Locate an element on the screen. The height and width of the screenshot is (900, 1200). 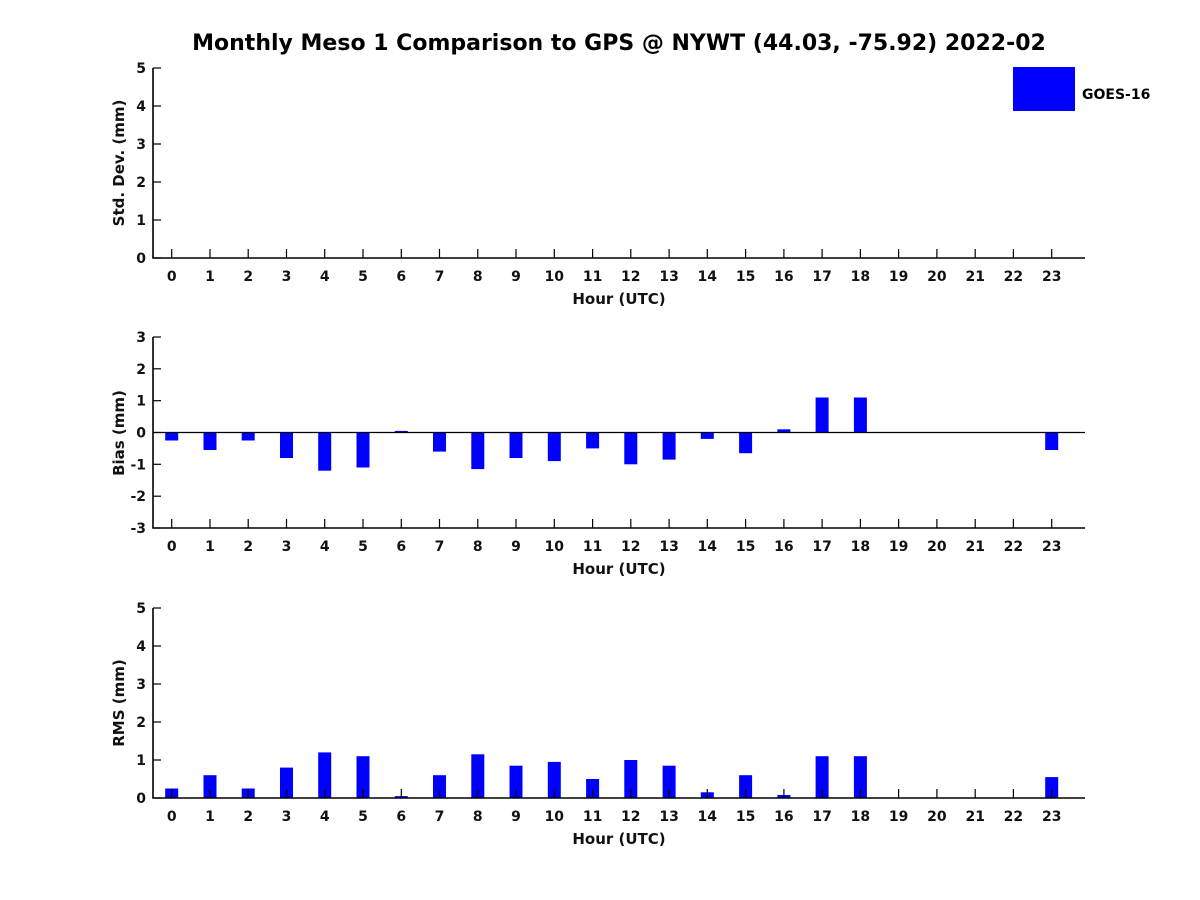
y-tick-label: -3 is located at coordinates (138, 529).